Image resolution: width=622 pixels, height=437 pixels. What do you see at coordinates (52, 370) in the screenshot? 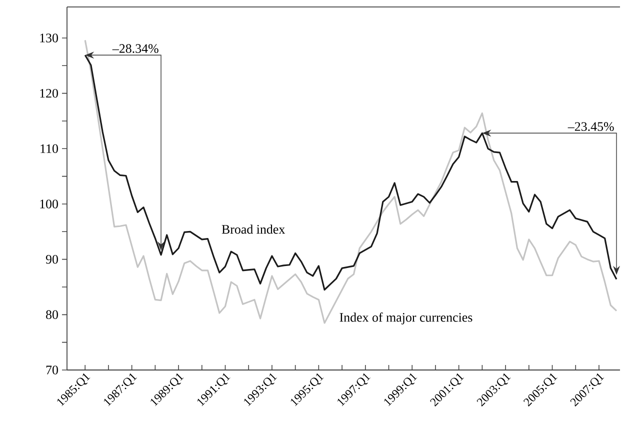
I see `y-tick-label: 70` at bounding box center [52, 370].